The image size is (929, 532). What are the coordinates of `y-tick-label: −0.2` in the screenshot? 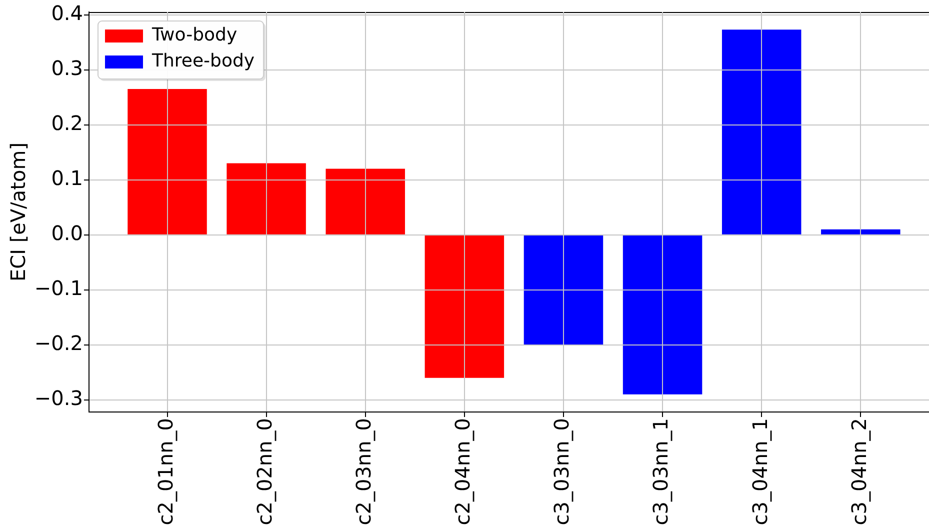 It's located at (58, 343).